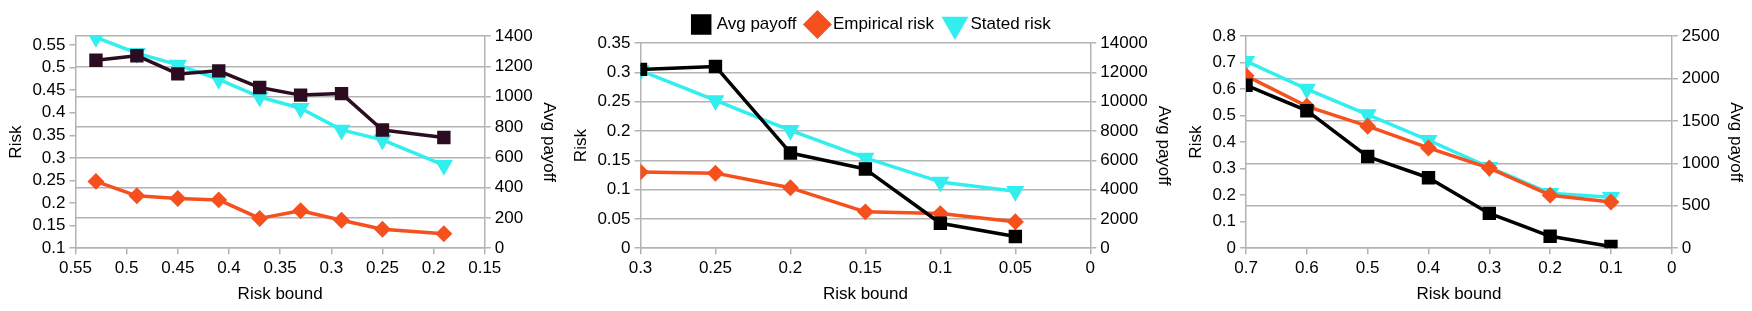 The width and height of the screenshot is (1752, 311). Describe the element at coordinates (1246, 268) in the screenshot. I see `x-tick-label: 0.7` at that location.